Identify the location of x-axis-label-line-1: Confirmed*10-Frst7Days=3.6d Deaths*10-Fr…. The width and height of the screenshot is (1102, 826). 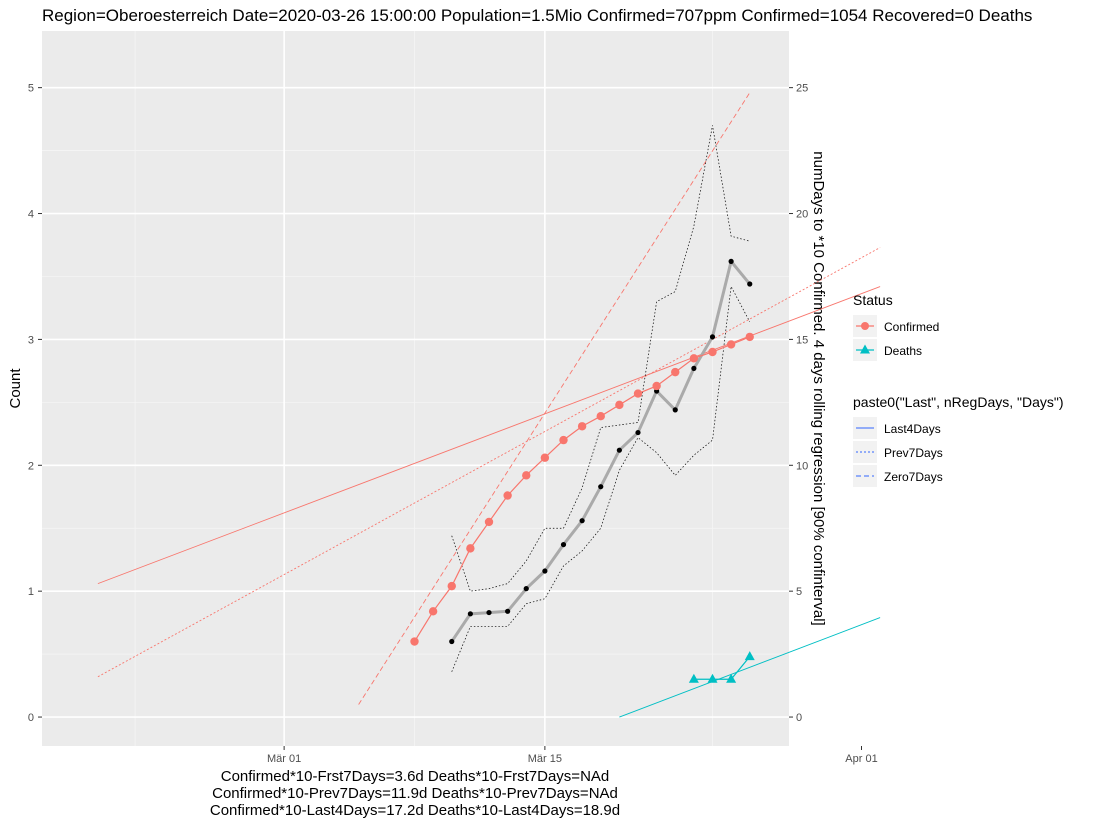
(415, 776).